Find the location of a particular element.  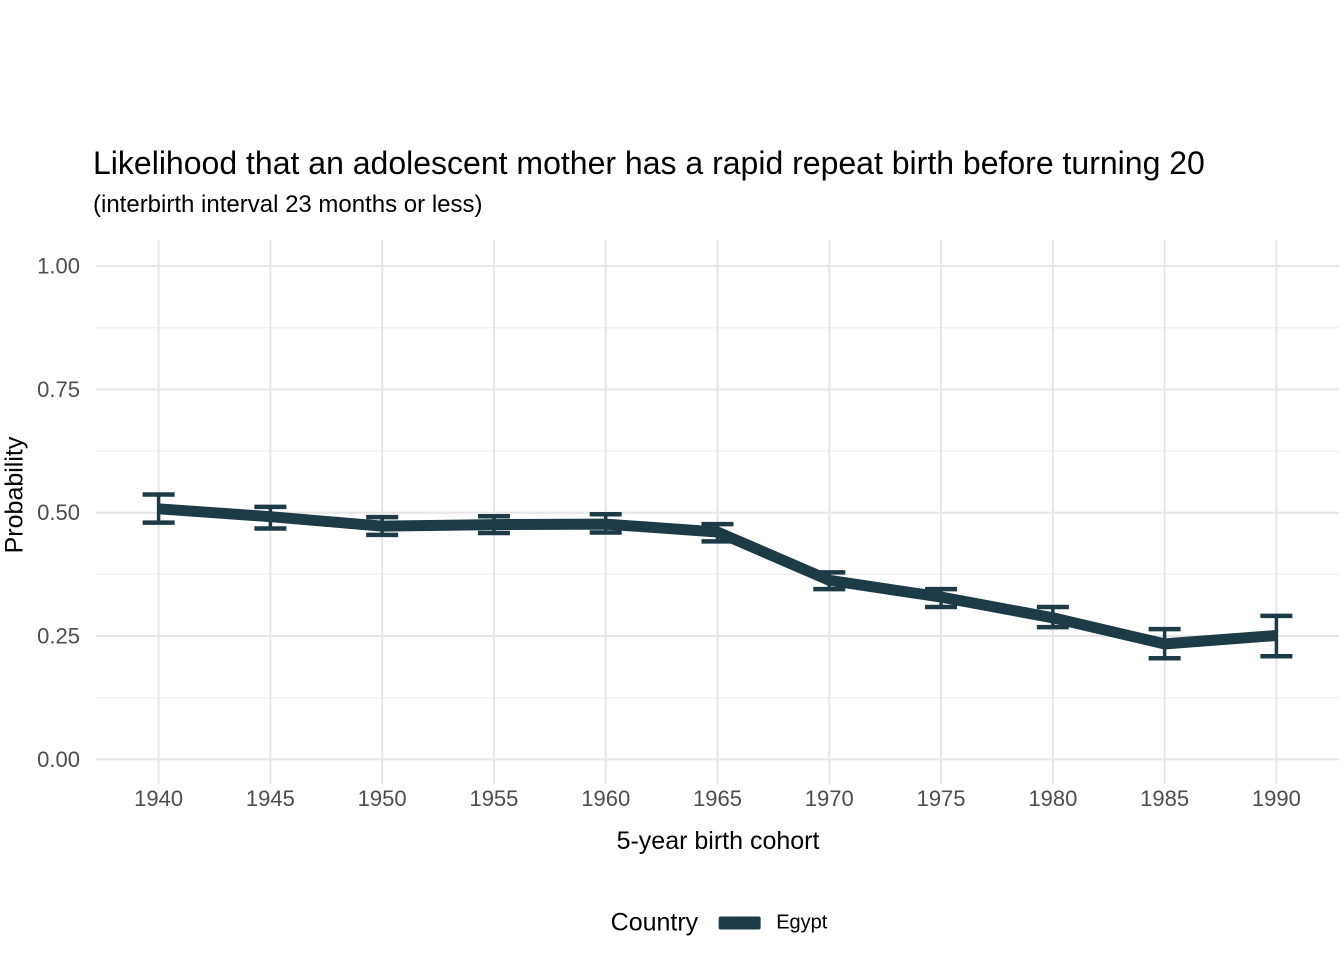

legend: Country Egypt is located at coordinates (719, 923).